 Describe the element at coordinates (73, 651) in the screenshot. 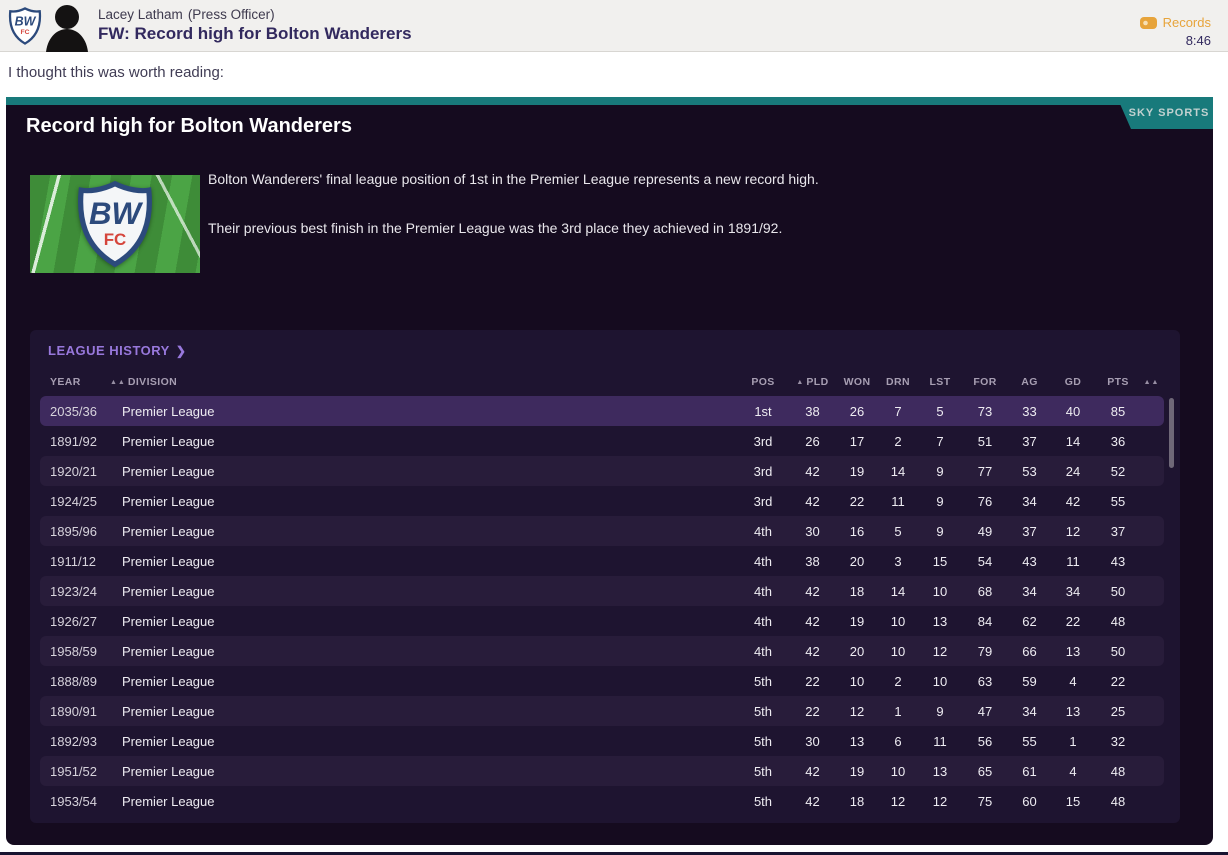

I see `cell-year: 1958/59` at that location.